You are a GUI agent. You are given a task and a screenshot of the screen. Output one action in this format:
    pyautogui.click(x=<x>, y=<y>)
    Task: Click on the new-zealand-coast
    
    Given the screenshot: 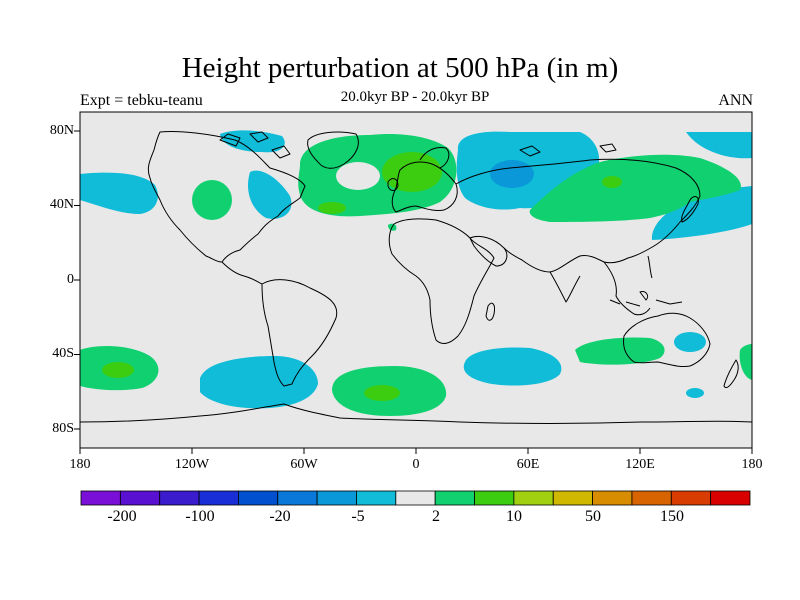 What is the action you would take?
    pyautogui.click(x=731, y=374)
    